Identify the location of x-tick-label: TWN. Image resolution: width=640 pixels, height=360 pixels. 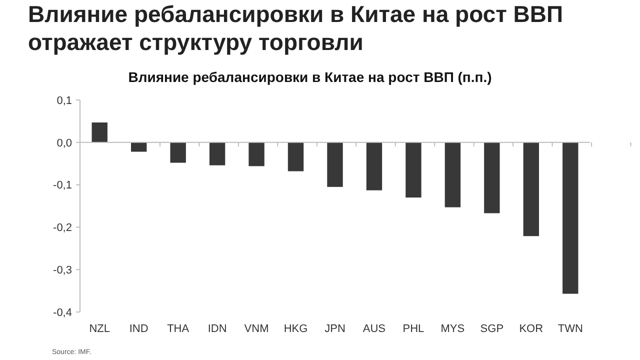
(570, 329).